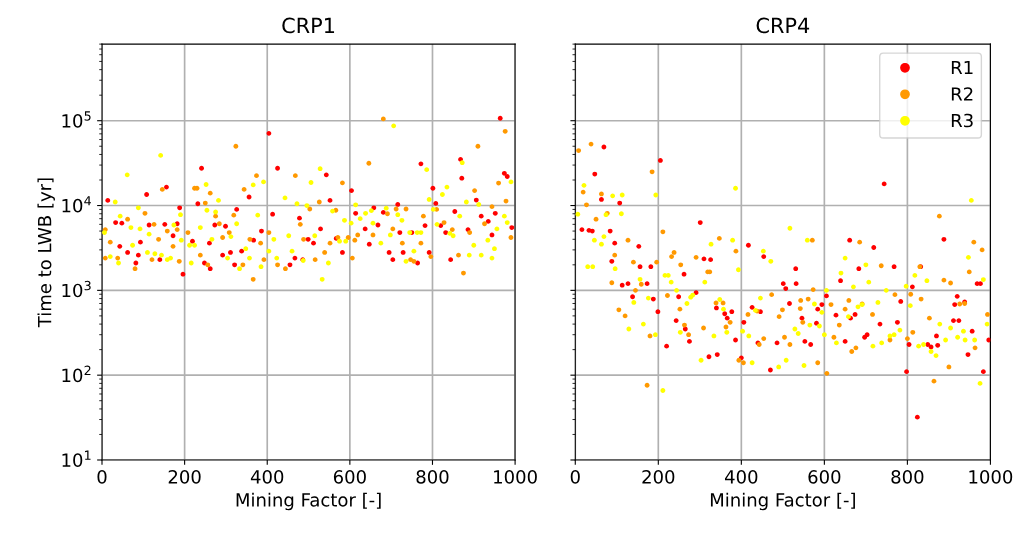 Image resolution: width=1020 pixels, height=538 pixels. What do you see at coordinates (962, 120) in the screenshot?
I see `legend-label: R3` at bounding box center [962, 120].